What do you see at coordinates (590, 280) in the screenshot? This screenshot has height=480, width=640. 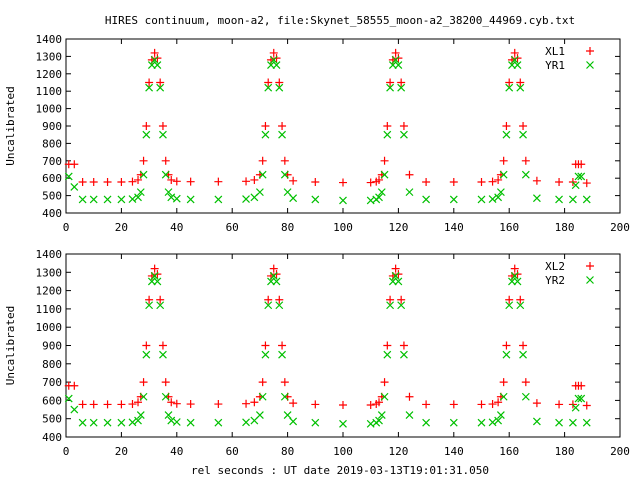 I see `legend-marker` at bounding box center [590, 280].